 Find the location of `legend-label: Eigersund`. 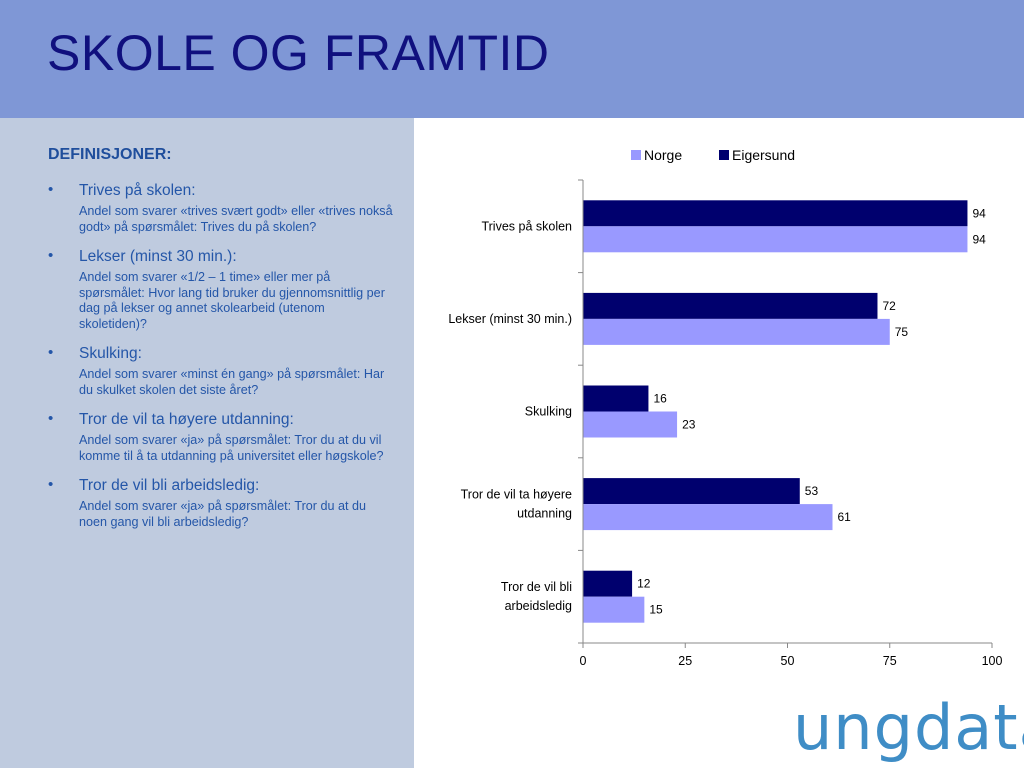

legend-label: Eigersund is located at coordinates (763, 155).